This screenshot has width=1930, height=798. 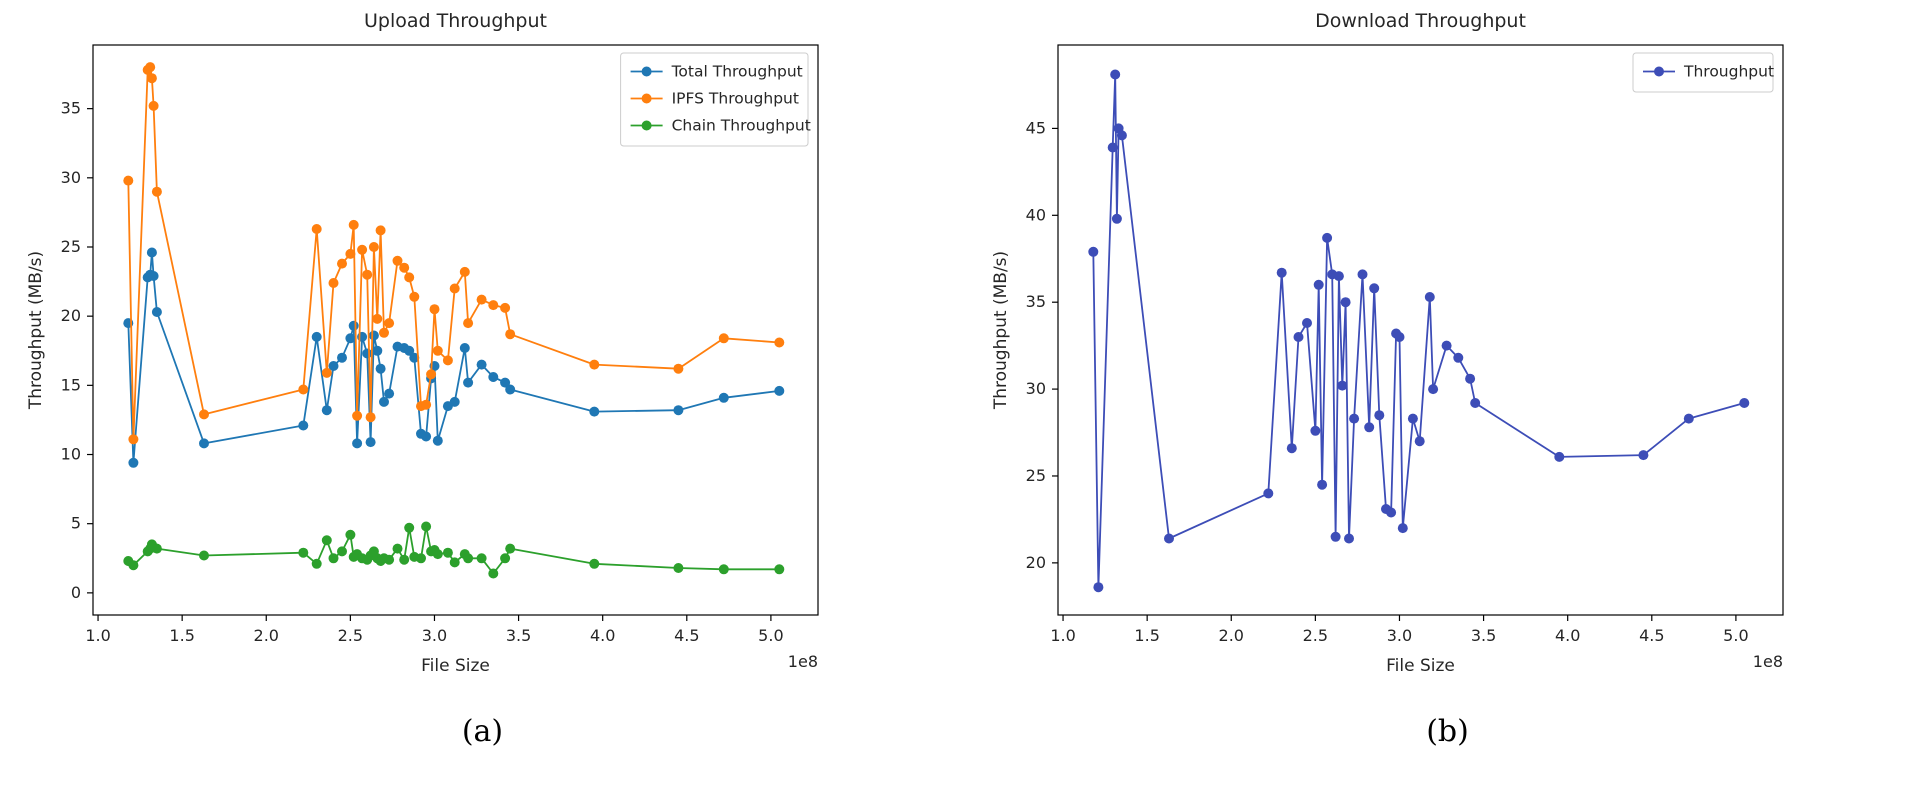 What do you see at coordinates (1728, 72) in the screenshot?
I see `svg-text: Throughput` at bounding box center [1728, 72].